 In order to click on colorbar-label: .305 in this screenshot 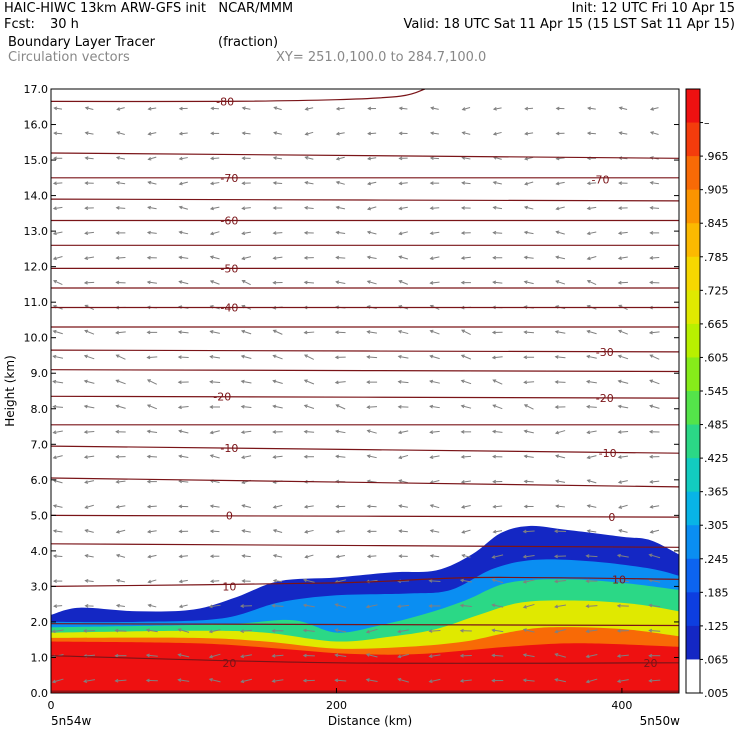, I will do `click(716, 525)`.